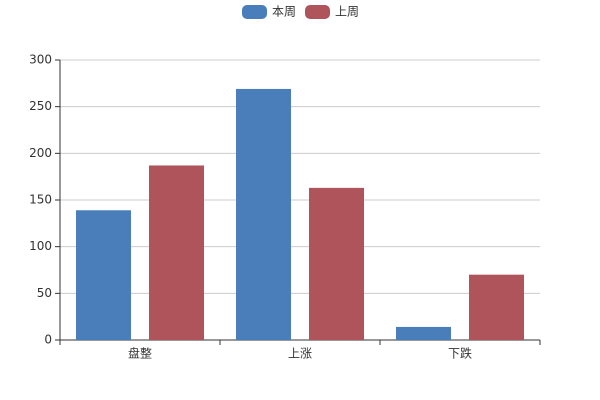 The width and height of the screenshot is (600, 400). What do you see at coordinates (40, 153) in the screenshot?
I see `y-tick-label: 200` at bounding box center [40, 153].